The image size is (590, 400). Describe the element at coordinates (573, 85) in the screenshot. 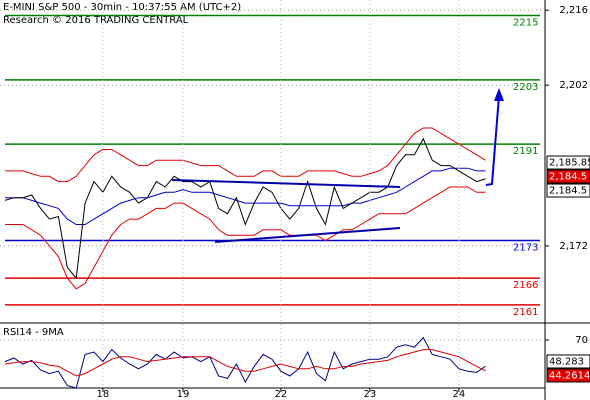

I see `y-tick-label: 2,202` at that location.